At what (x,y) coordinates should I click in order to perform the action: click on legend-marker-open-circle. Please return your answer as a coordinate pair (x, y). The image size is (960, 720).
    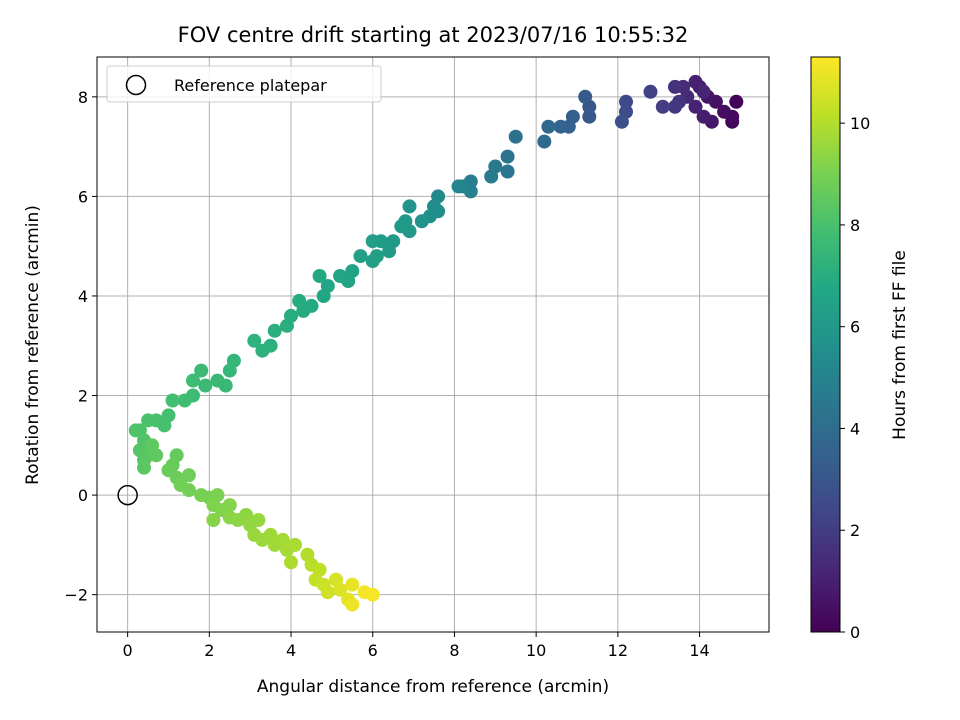
    Looking at the image, I should click on (136, 85).